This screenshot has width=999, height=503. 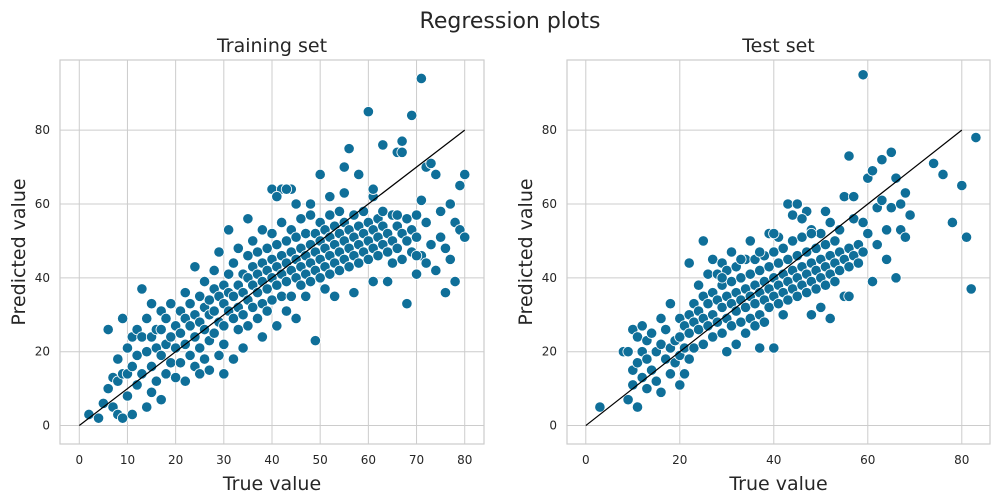 I want to click on test-x-tick-label: 40, so click(x=773, y=460).